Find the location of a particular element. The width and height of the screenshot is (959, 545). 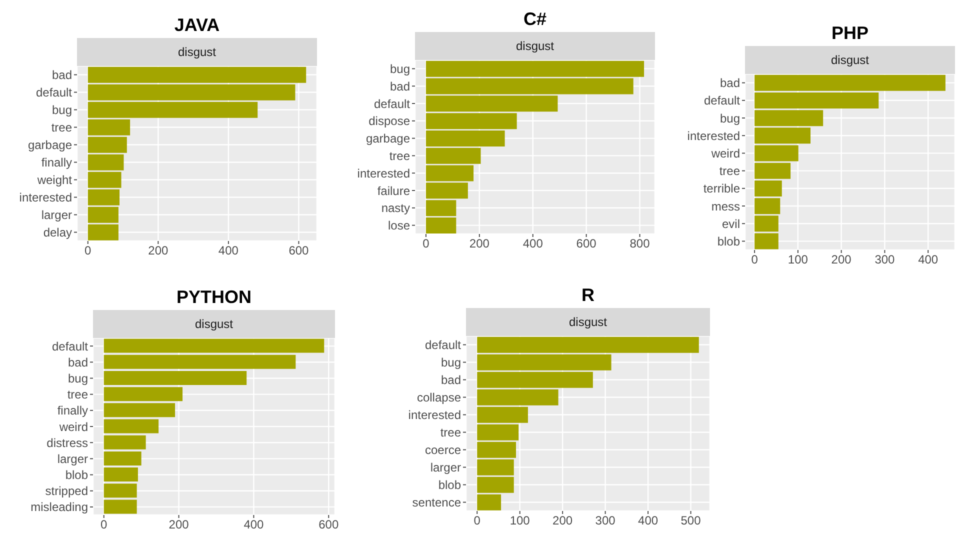

y-tick-label: sentence is located at coordinates (437, 503).